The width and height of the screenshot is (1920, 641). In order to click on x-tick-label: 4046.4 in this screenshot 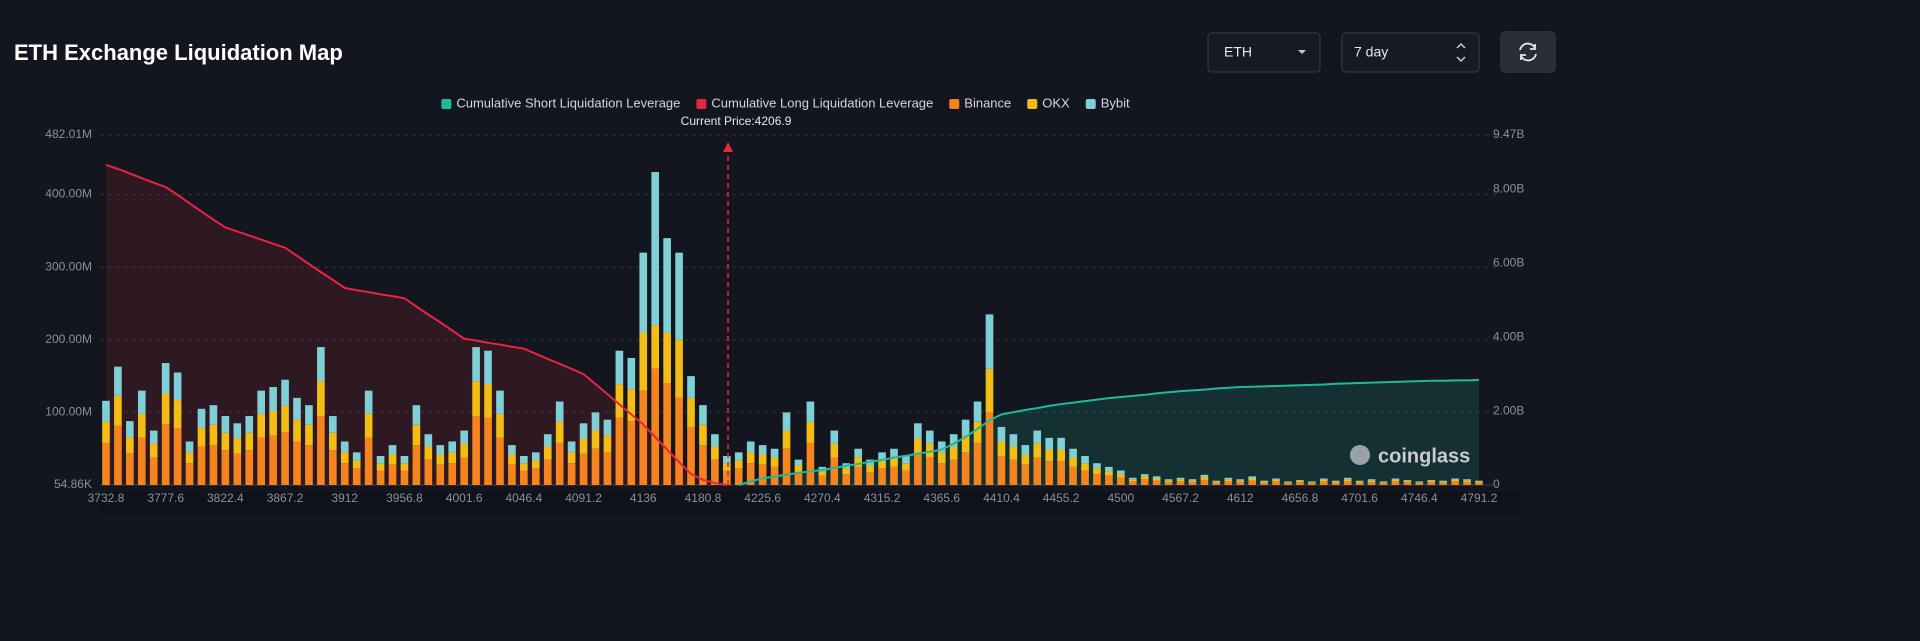, I will do `click(524, 498)`.